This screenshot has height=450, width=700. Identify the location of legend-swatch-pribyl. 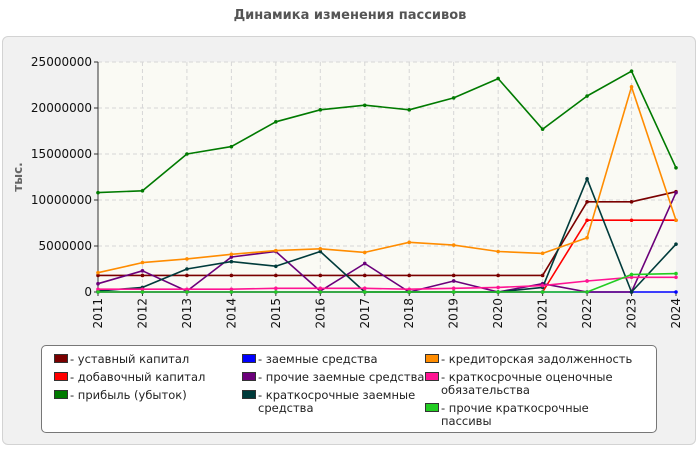
(61, 394).